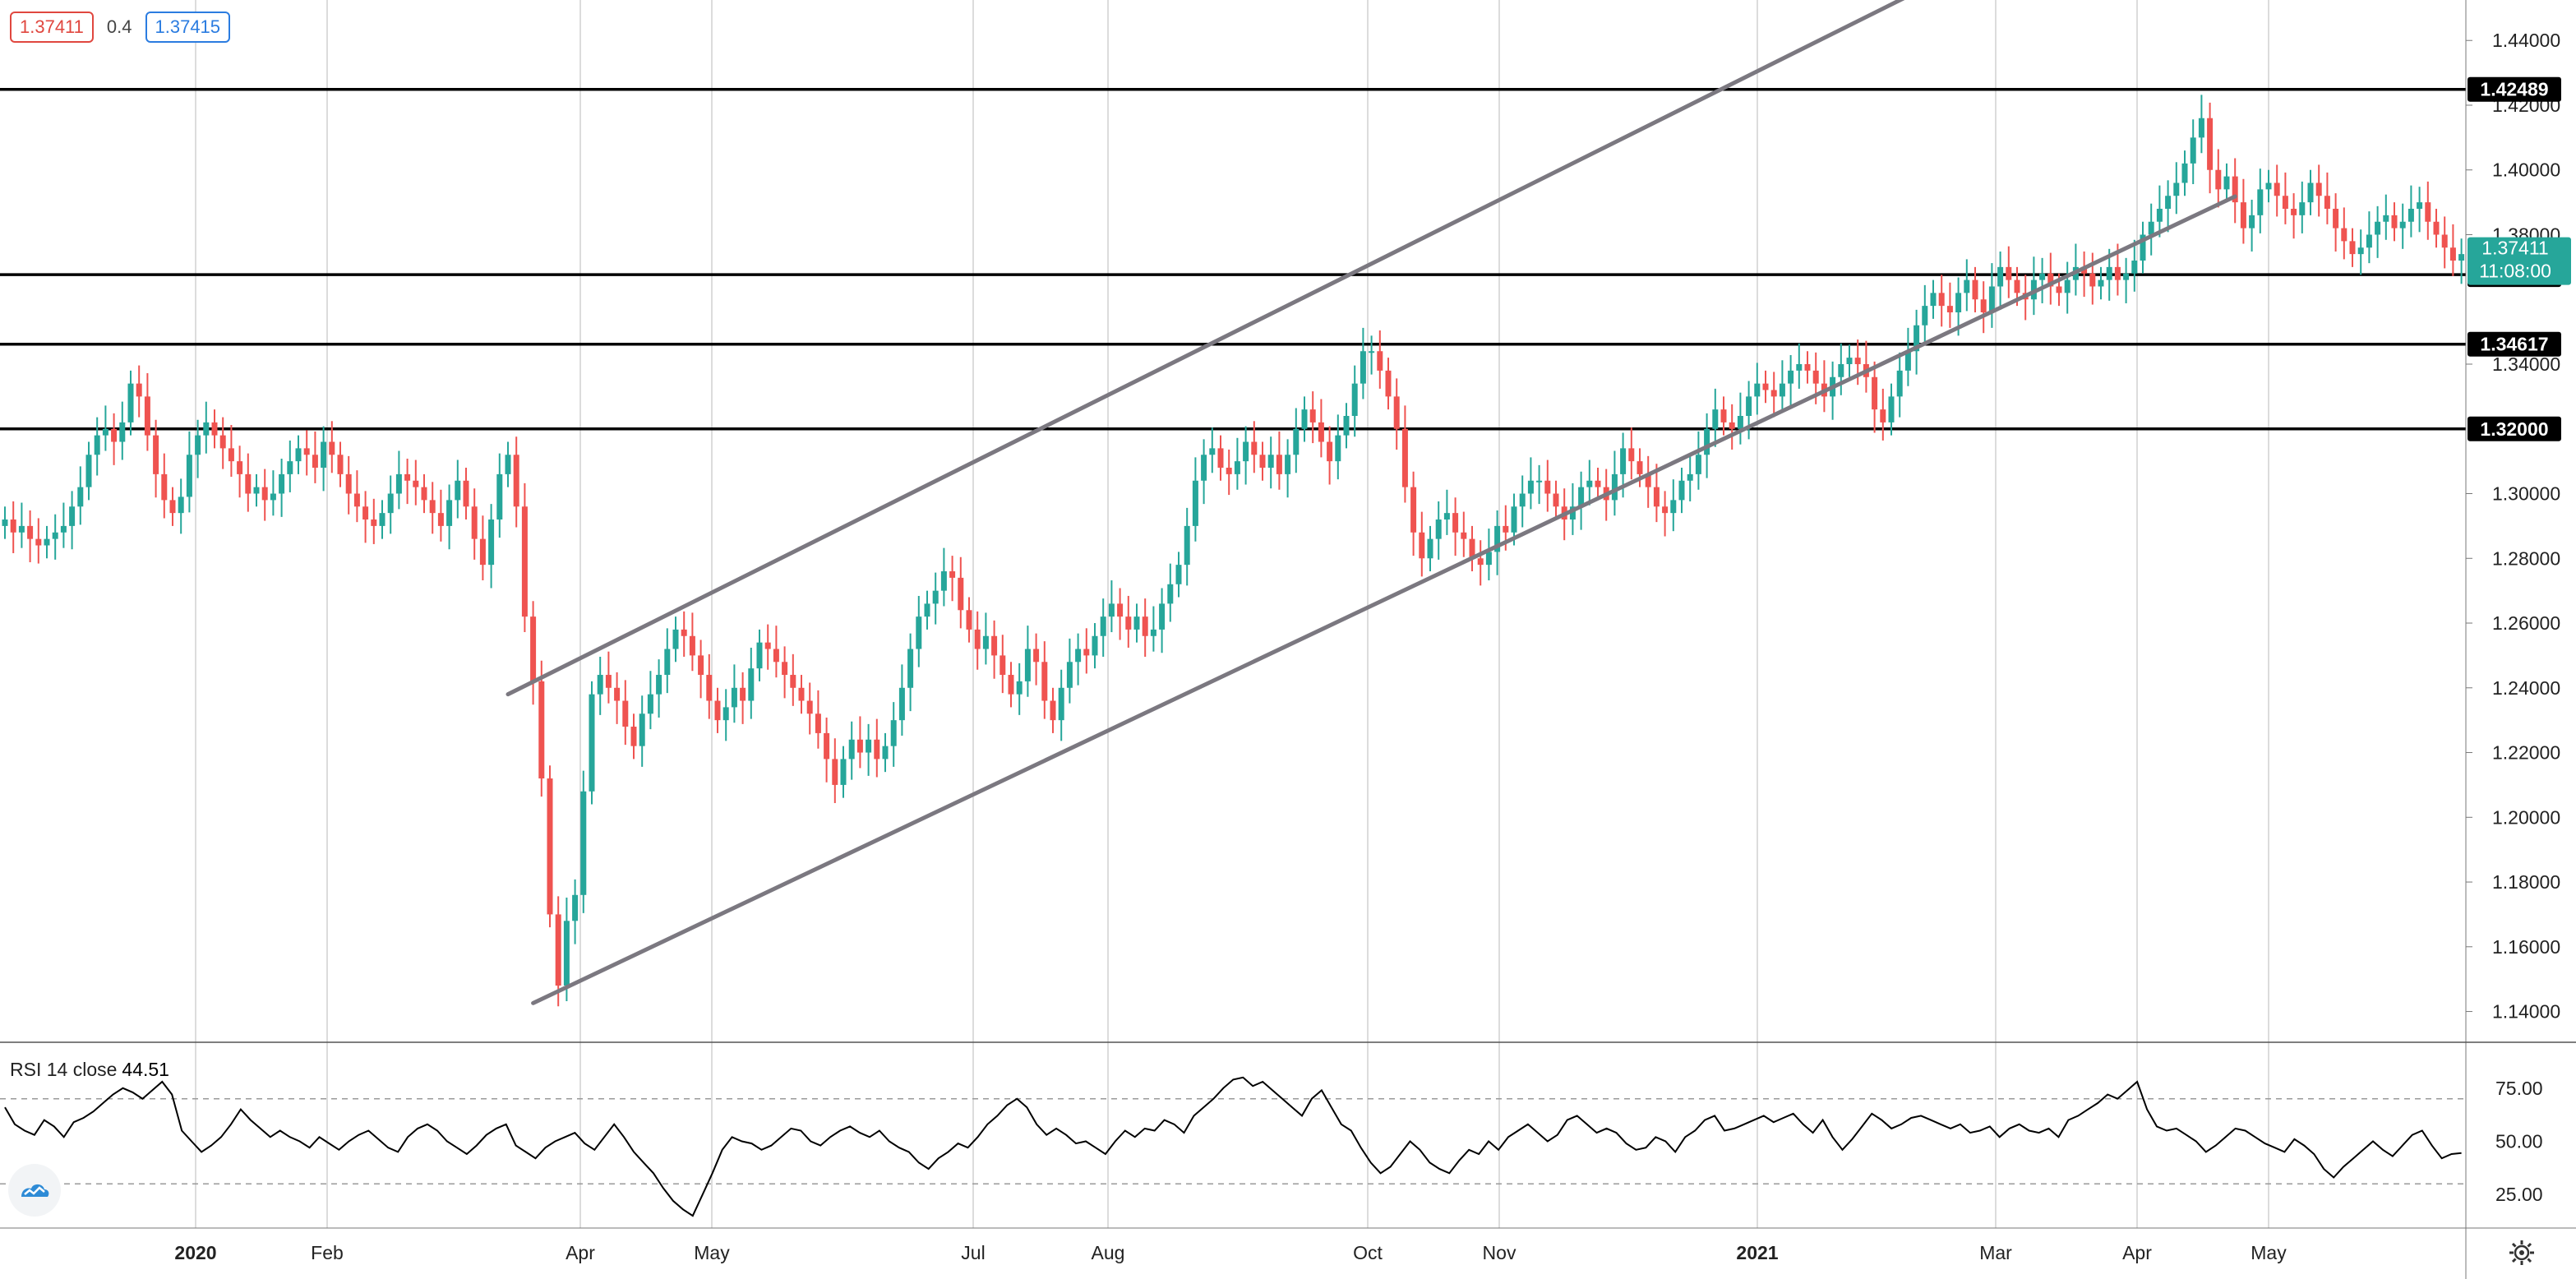 The image size is (2576, 1279). Describe the element at coordinates (1272, 1146) in the screenshot. I see `rsi-panel: 75.00 50.00 25.00` at that location.